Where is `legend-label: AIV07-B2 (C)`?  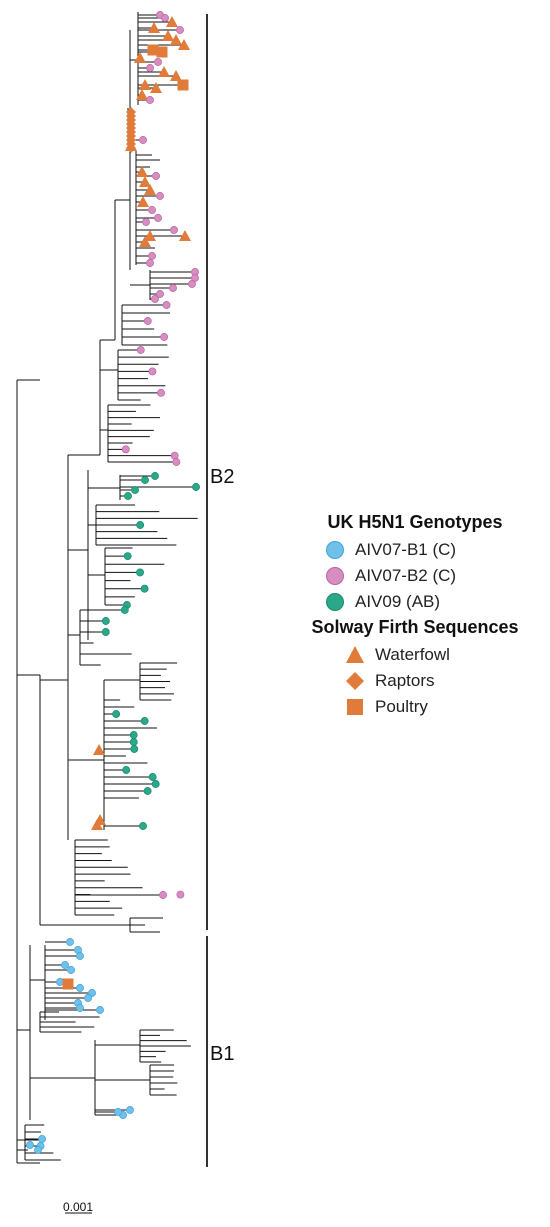
legend-label: AIV07-B2 (C) is located at coordinates (406, 575).